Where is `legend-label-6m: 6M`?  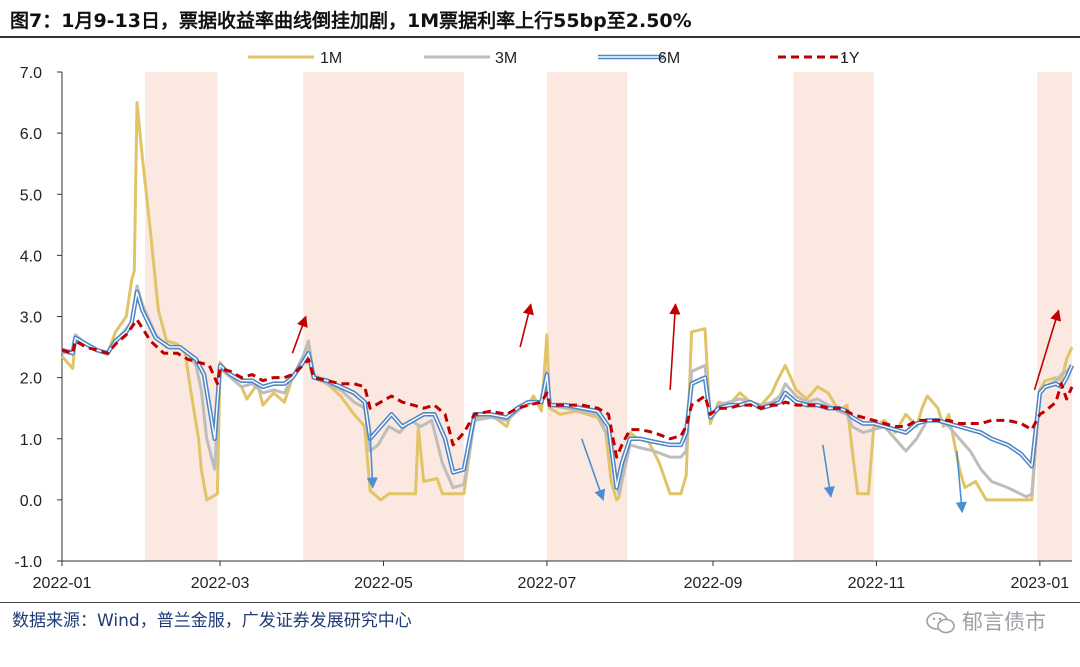 legend-label-6m: 6M is located at coordinates (669, 58).